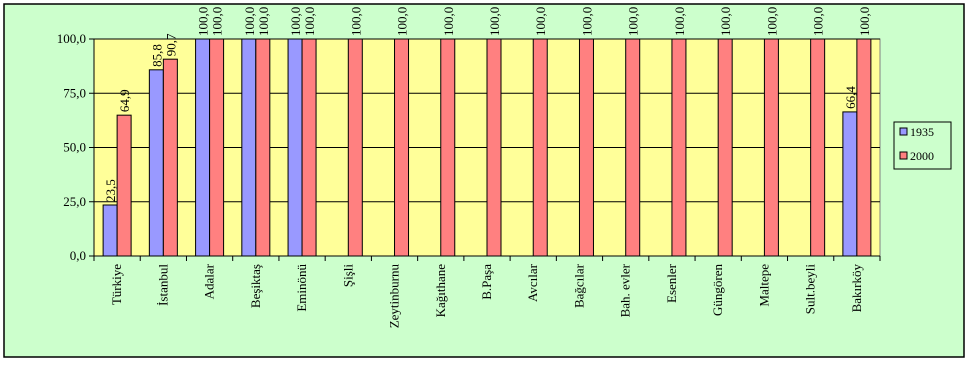 The height and width of the screenshot is (366, 968). I want to click on legend-swatch-1935, so click(903, 131).